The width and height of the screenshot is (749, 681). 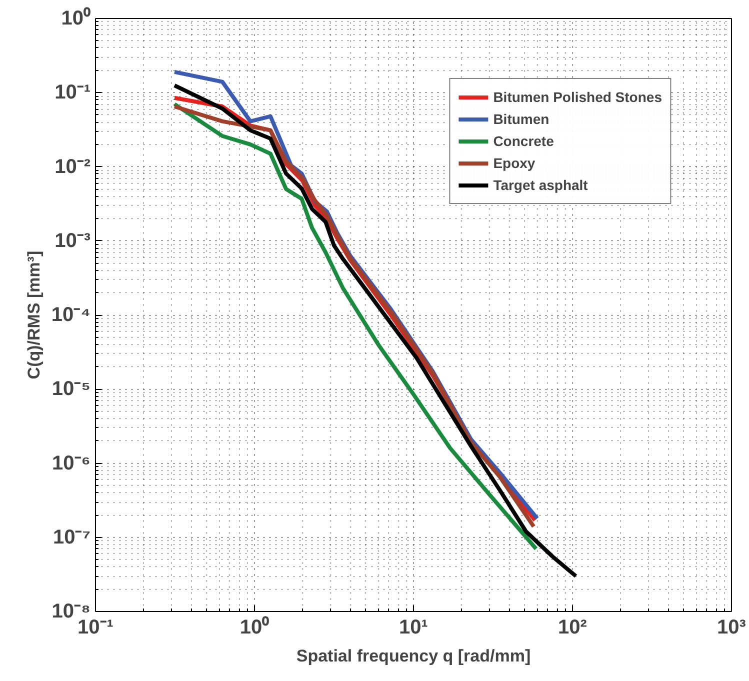 What do you see at coordinates (577, 97) in the screenshot?
I see `legend-label: Bitumen Polished Stones` at bounding box center [577, 97].